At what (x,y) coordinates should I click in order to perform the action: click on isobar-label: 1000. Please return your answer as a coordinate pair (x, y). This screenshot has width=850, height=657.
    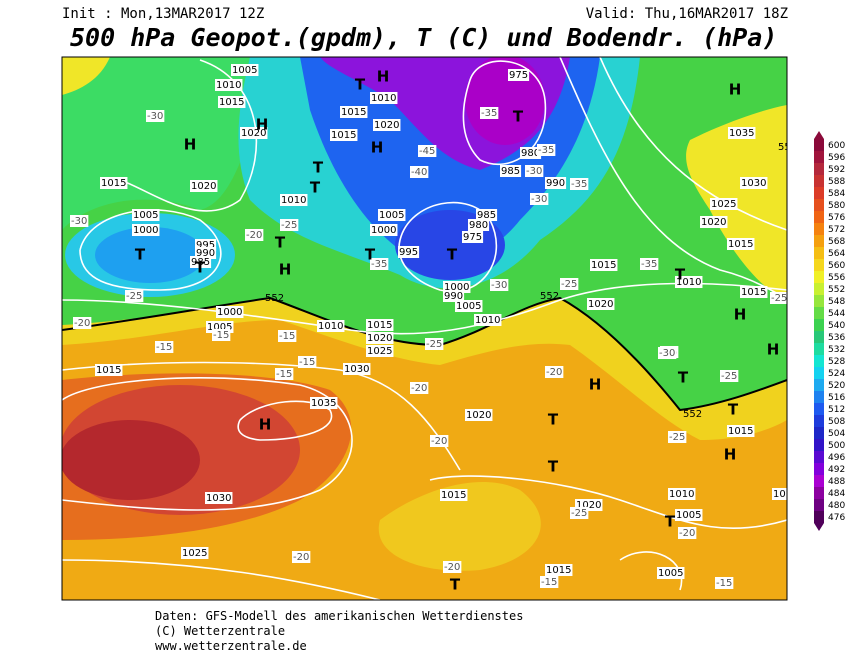
    Looking at the image, I should click on (145, 230).